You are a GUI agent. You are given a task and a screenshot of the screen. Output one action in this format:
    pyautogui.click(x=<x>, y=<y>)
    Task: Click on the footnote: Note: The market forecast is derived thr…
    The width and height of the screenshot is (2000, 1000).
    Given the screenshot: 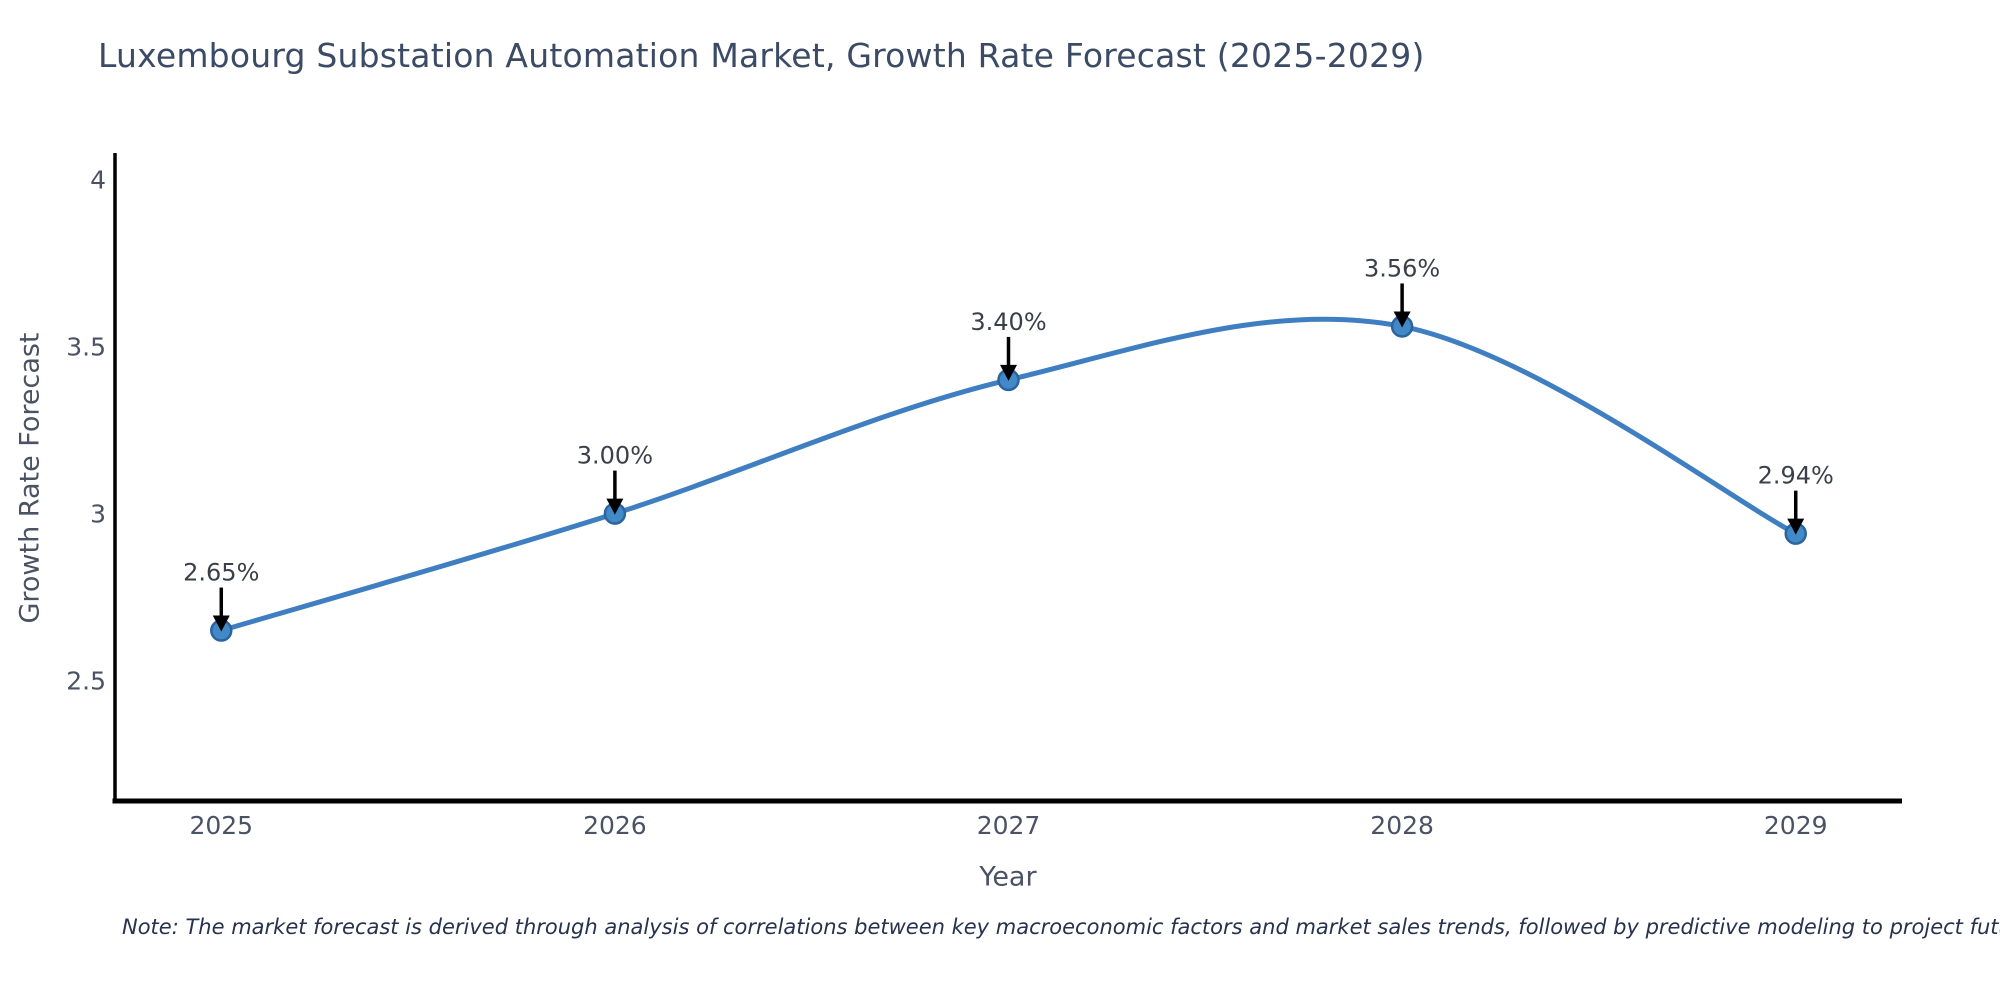 What is the action you would take?
    pyautogui.click(x=1061, y=927)
    